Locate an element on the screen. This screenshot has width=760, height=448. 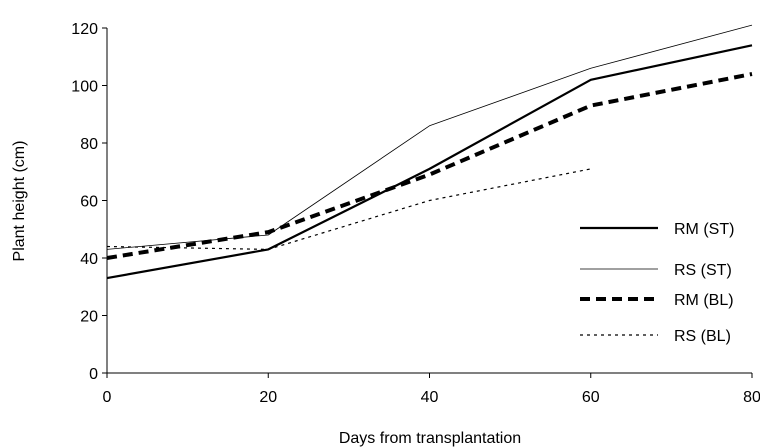
x-tick-label: 40 is located at coordinates (430, 397).